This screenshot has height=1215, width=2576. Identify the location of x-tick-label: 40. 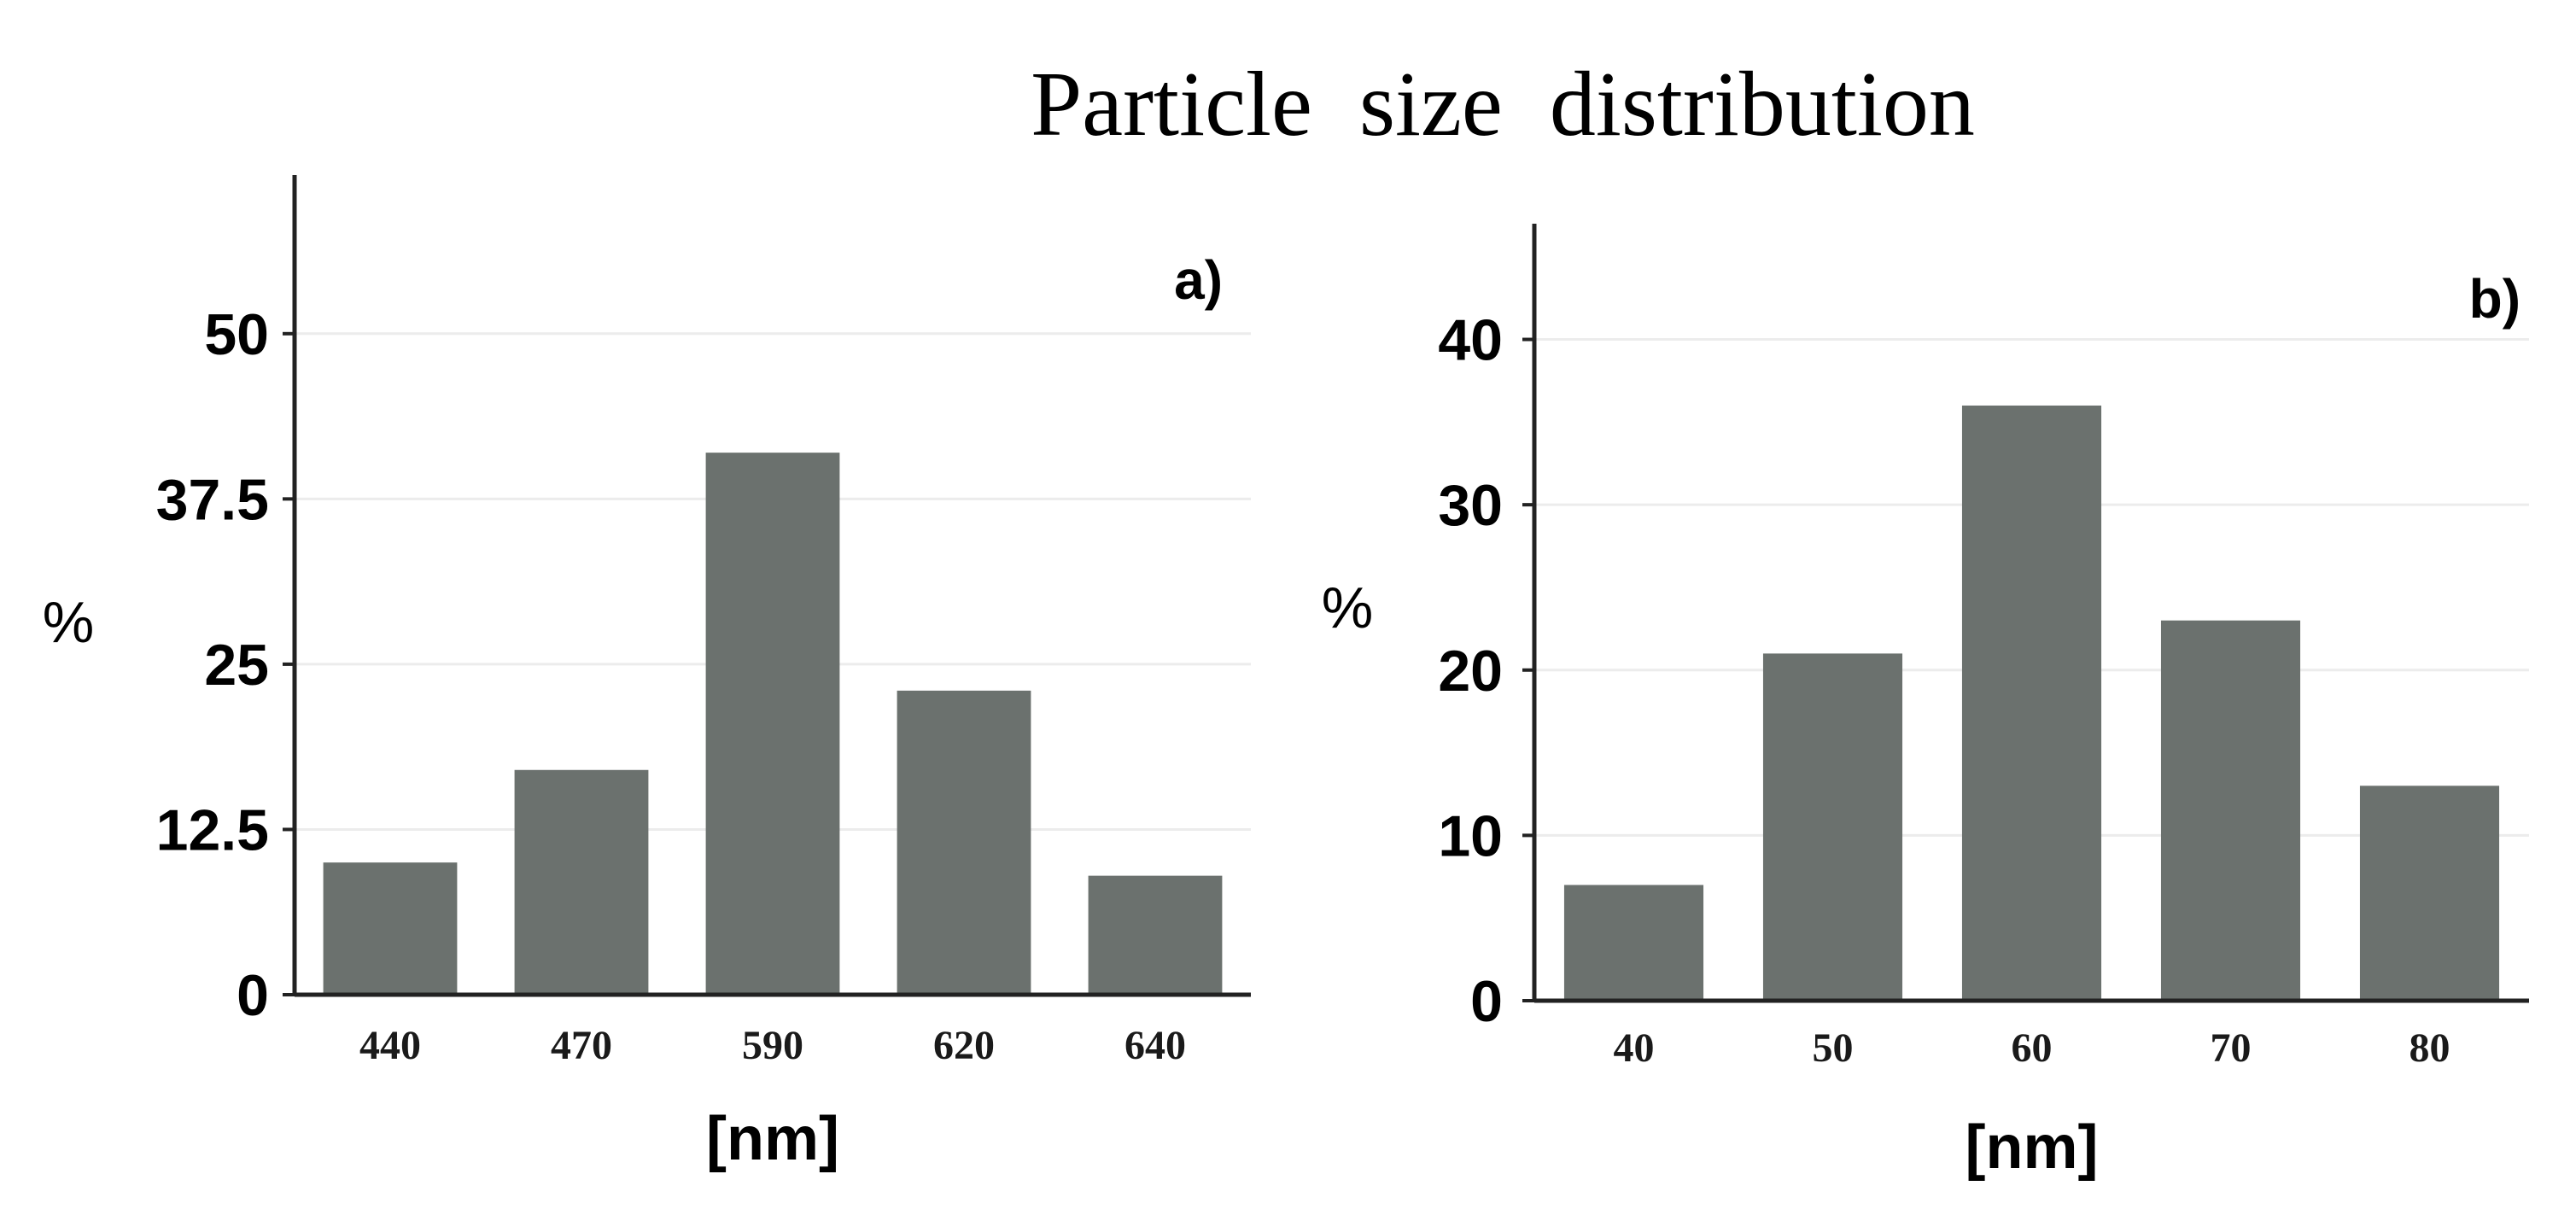
(1634, 1048).